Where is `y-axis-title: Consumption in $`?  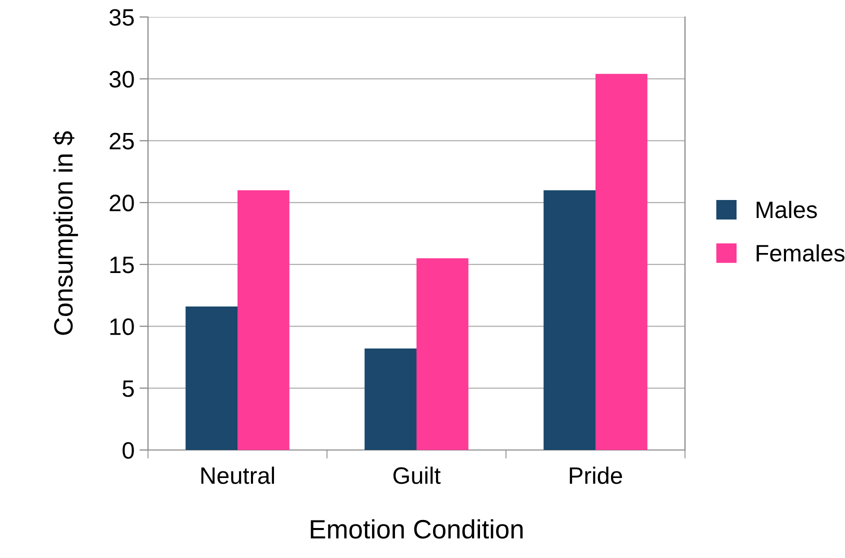
y-axis-title: Consumption in $ is located at coordinates (65, 233).